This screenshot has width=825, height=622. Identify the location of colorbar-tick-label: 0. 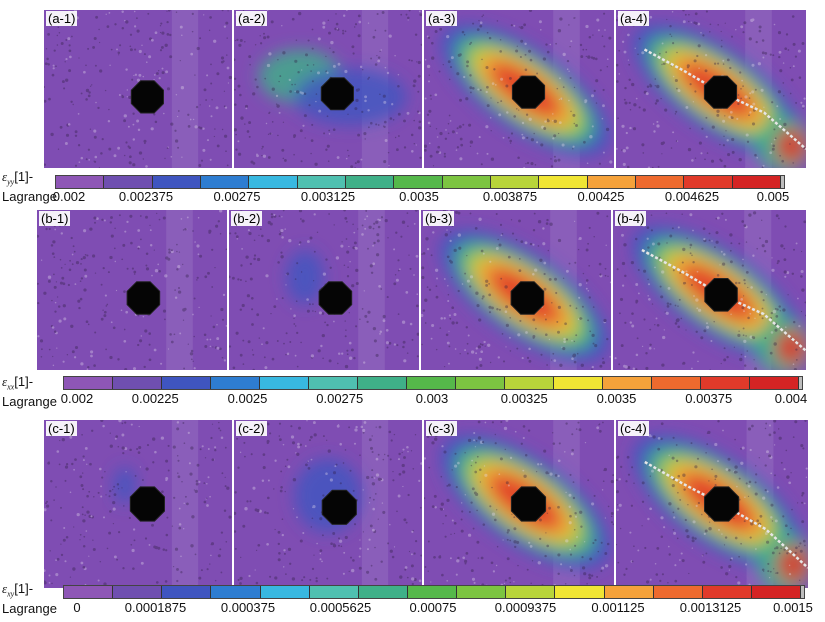
(77, 607).